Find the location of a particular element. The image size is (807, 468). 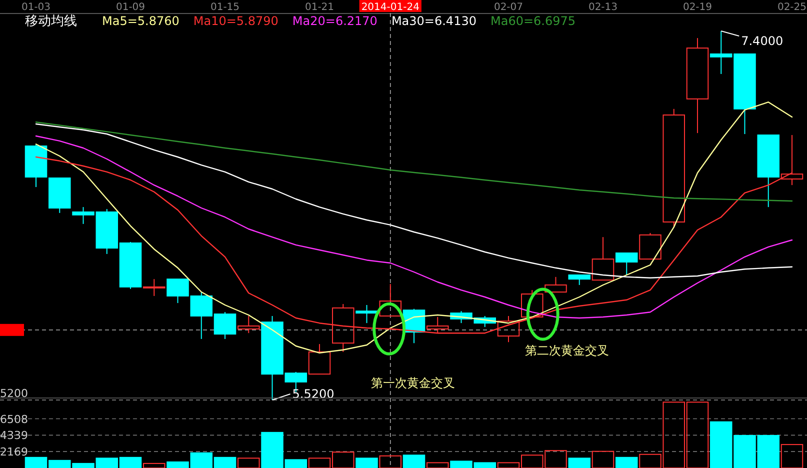

y-tick-label: 6508 is located at coordinates (14, 419).